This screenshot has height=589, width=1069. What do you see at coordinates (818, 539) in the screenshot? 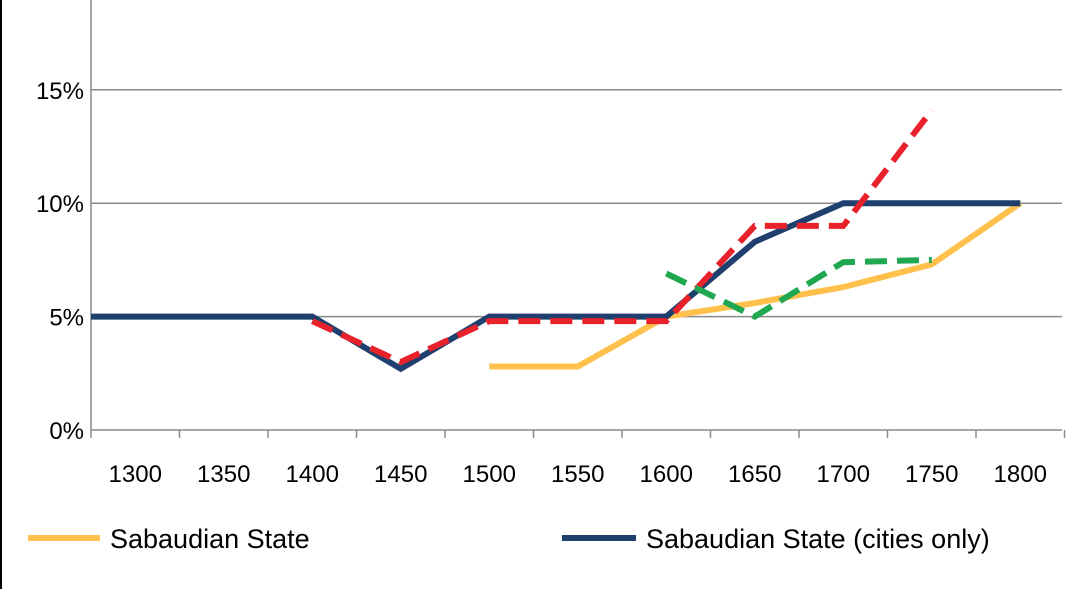
I see `legend-label: Sabaudian State (cities only)` at bounding box center [818, 539].